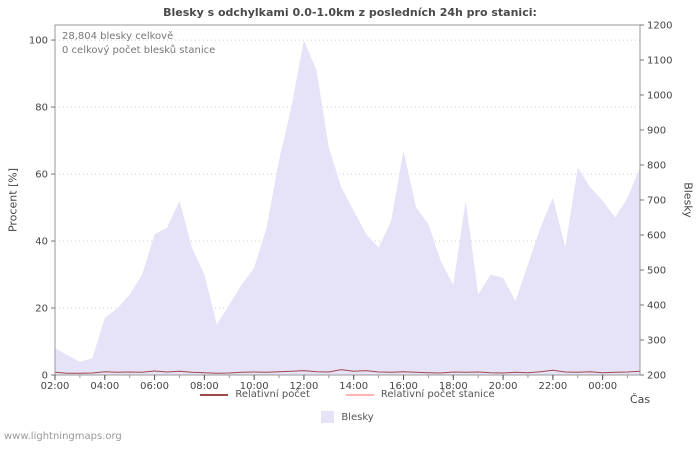 This screenshot has height=450, width=700. What do you see at coordinates (214, 394) in the screenshot?
I see `legend-line-swatch-relativni-pocet` at bounding box center [214, 394].